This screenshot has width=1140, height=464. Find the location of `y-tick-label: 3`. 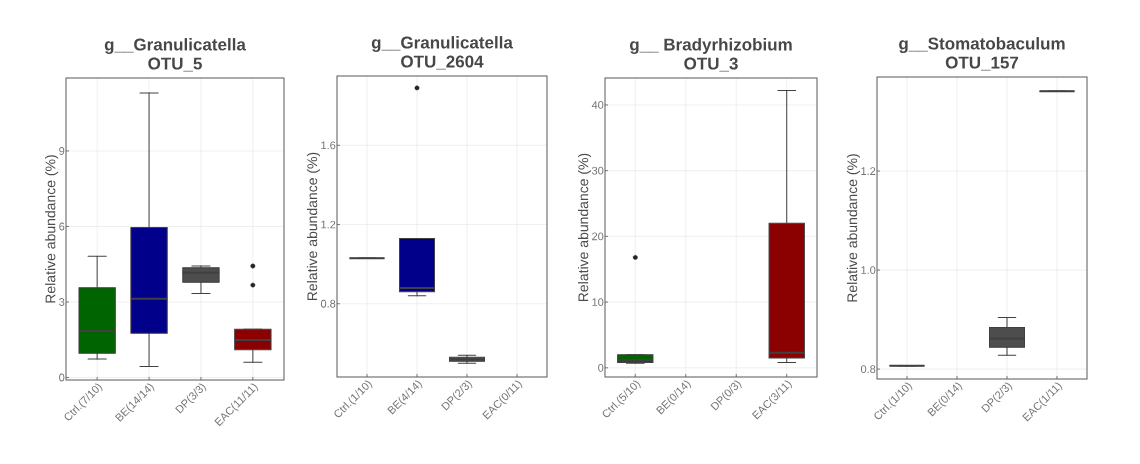

y-tick-label: 3 is located at coordinates (62, 302).